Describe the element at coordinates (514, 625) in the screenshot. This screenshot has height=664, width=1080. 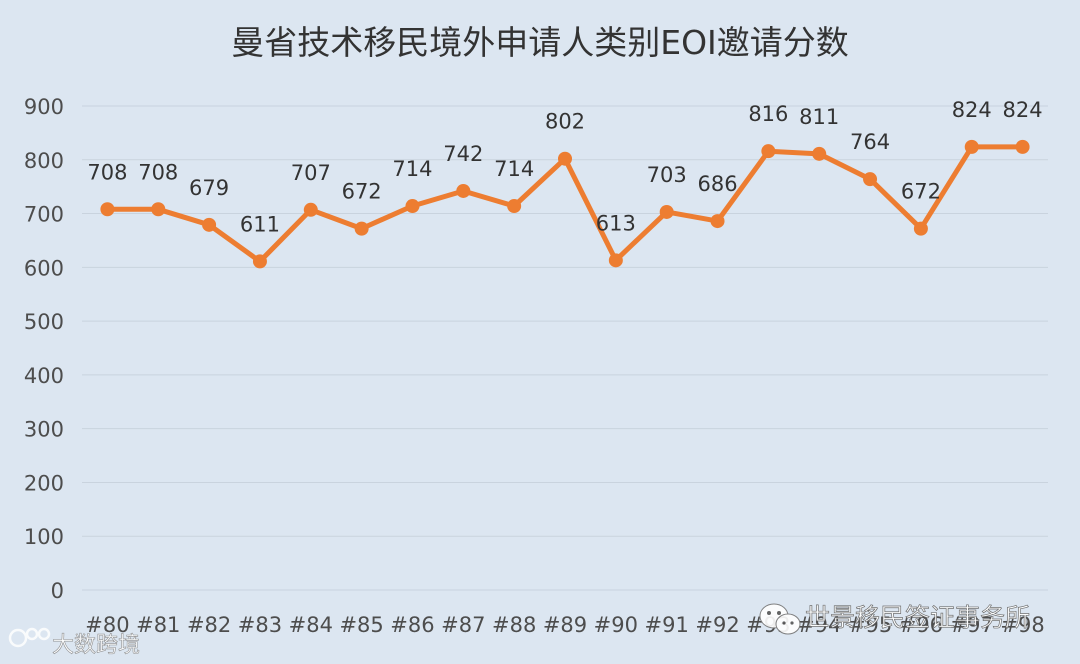
I see `x-tick-label: #88` at that location.